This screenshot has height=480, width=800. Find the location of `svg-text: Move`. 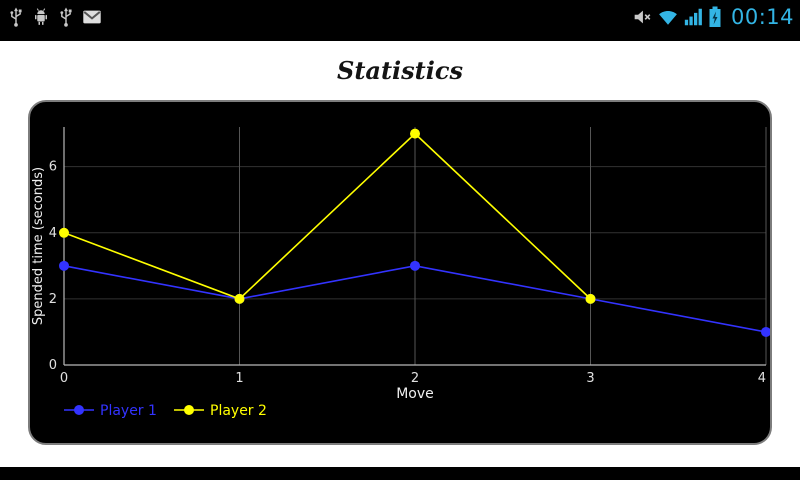

svg-text: Move is located at coordinates (415, 394).